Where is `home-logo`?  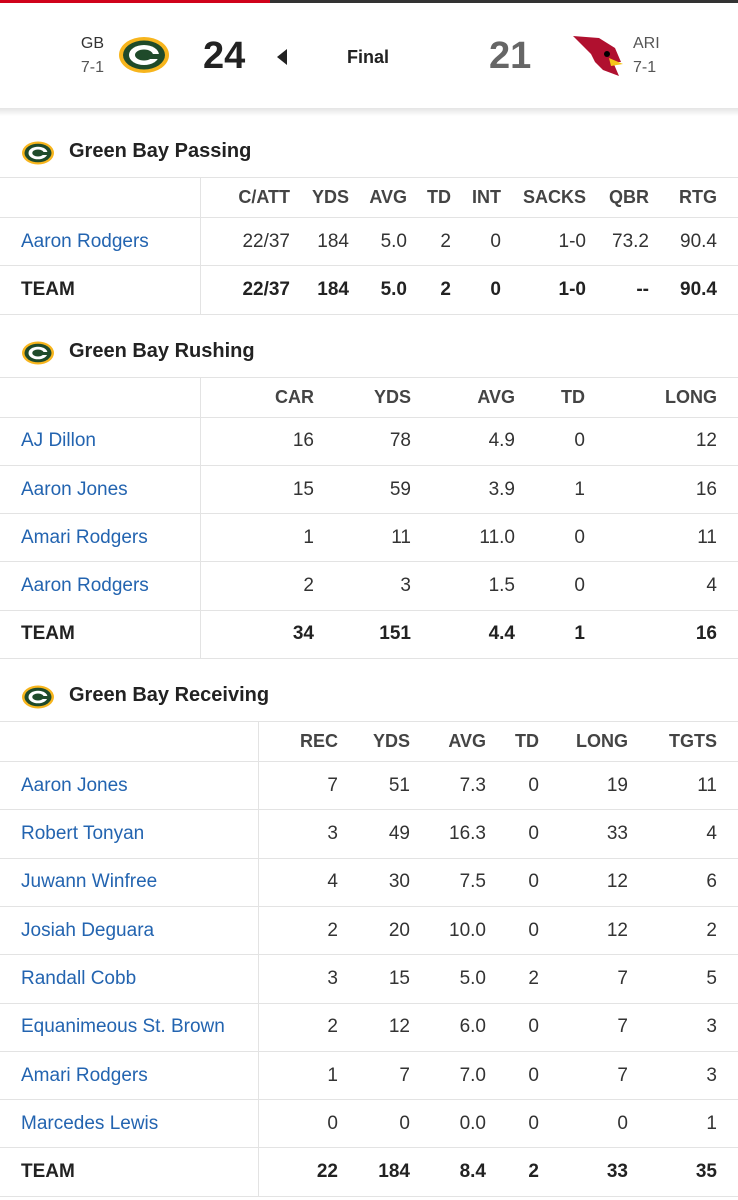 home-logo is located at coordinates (598, 56).